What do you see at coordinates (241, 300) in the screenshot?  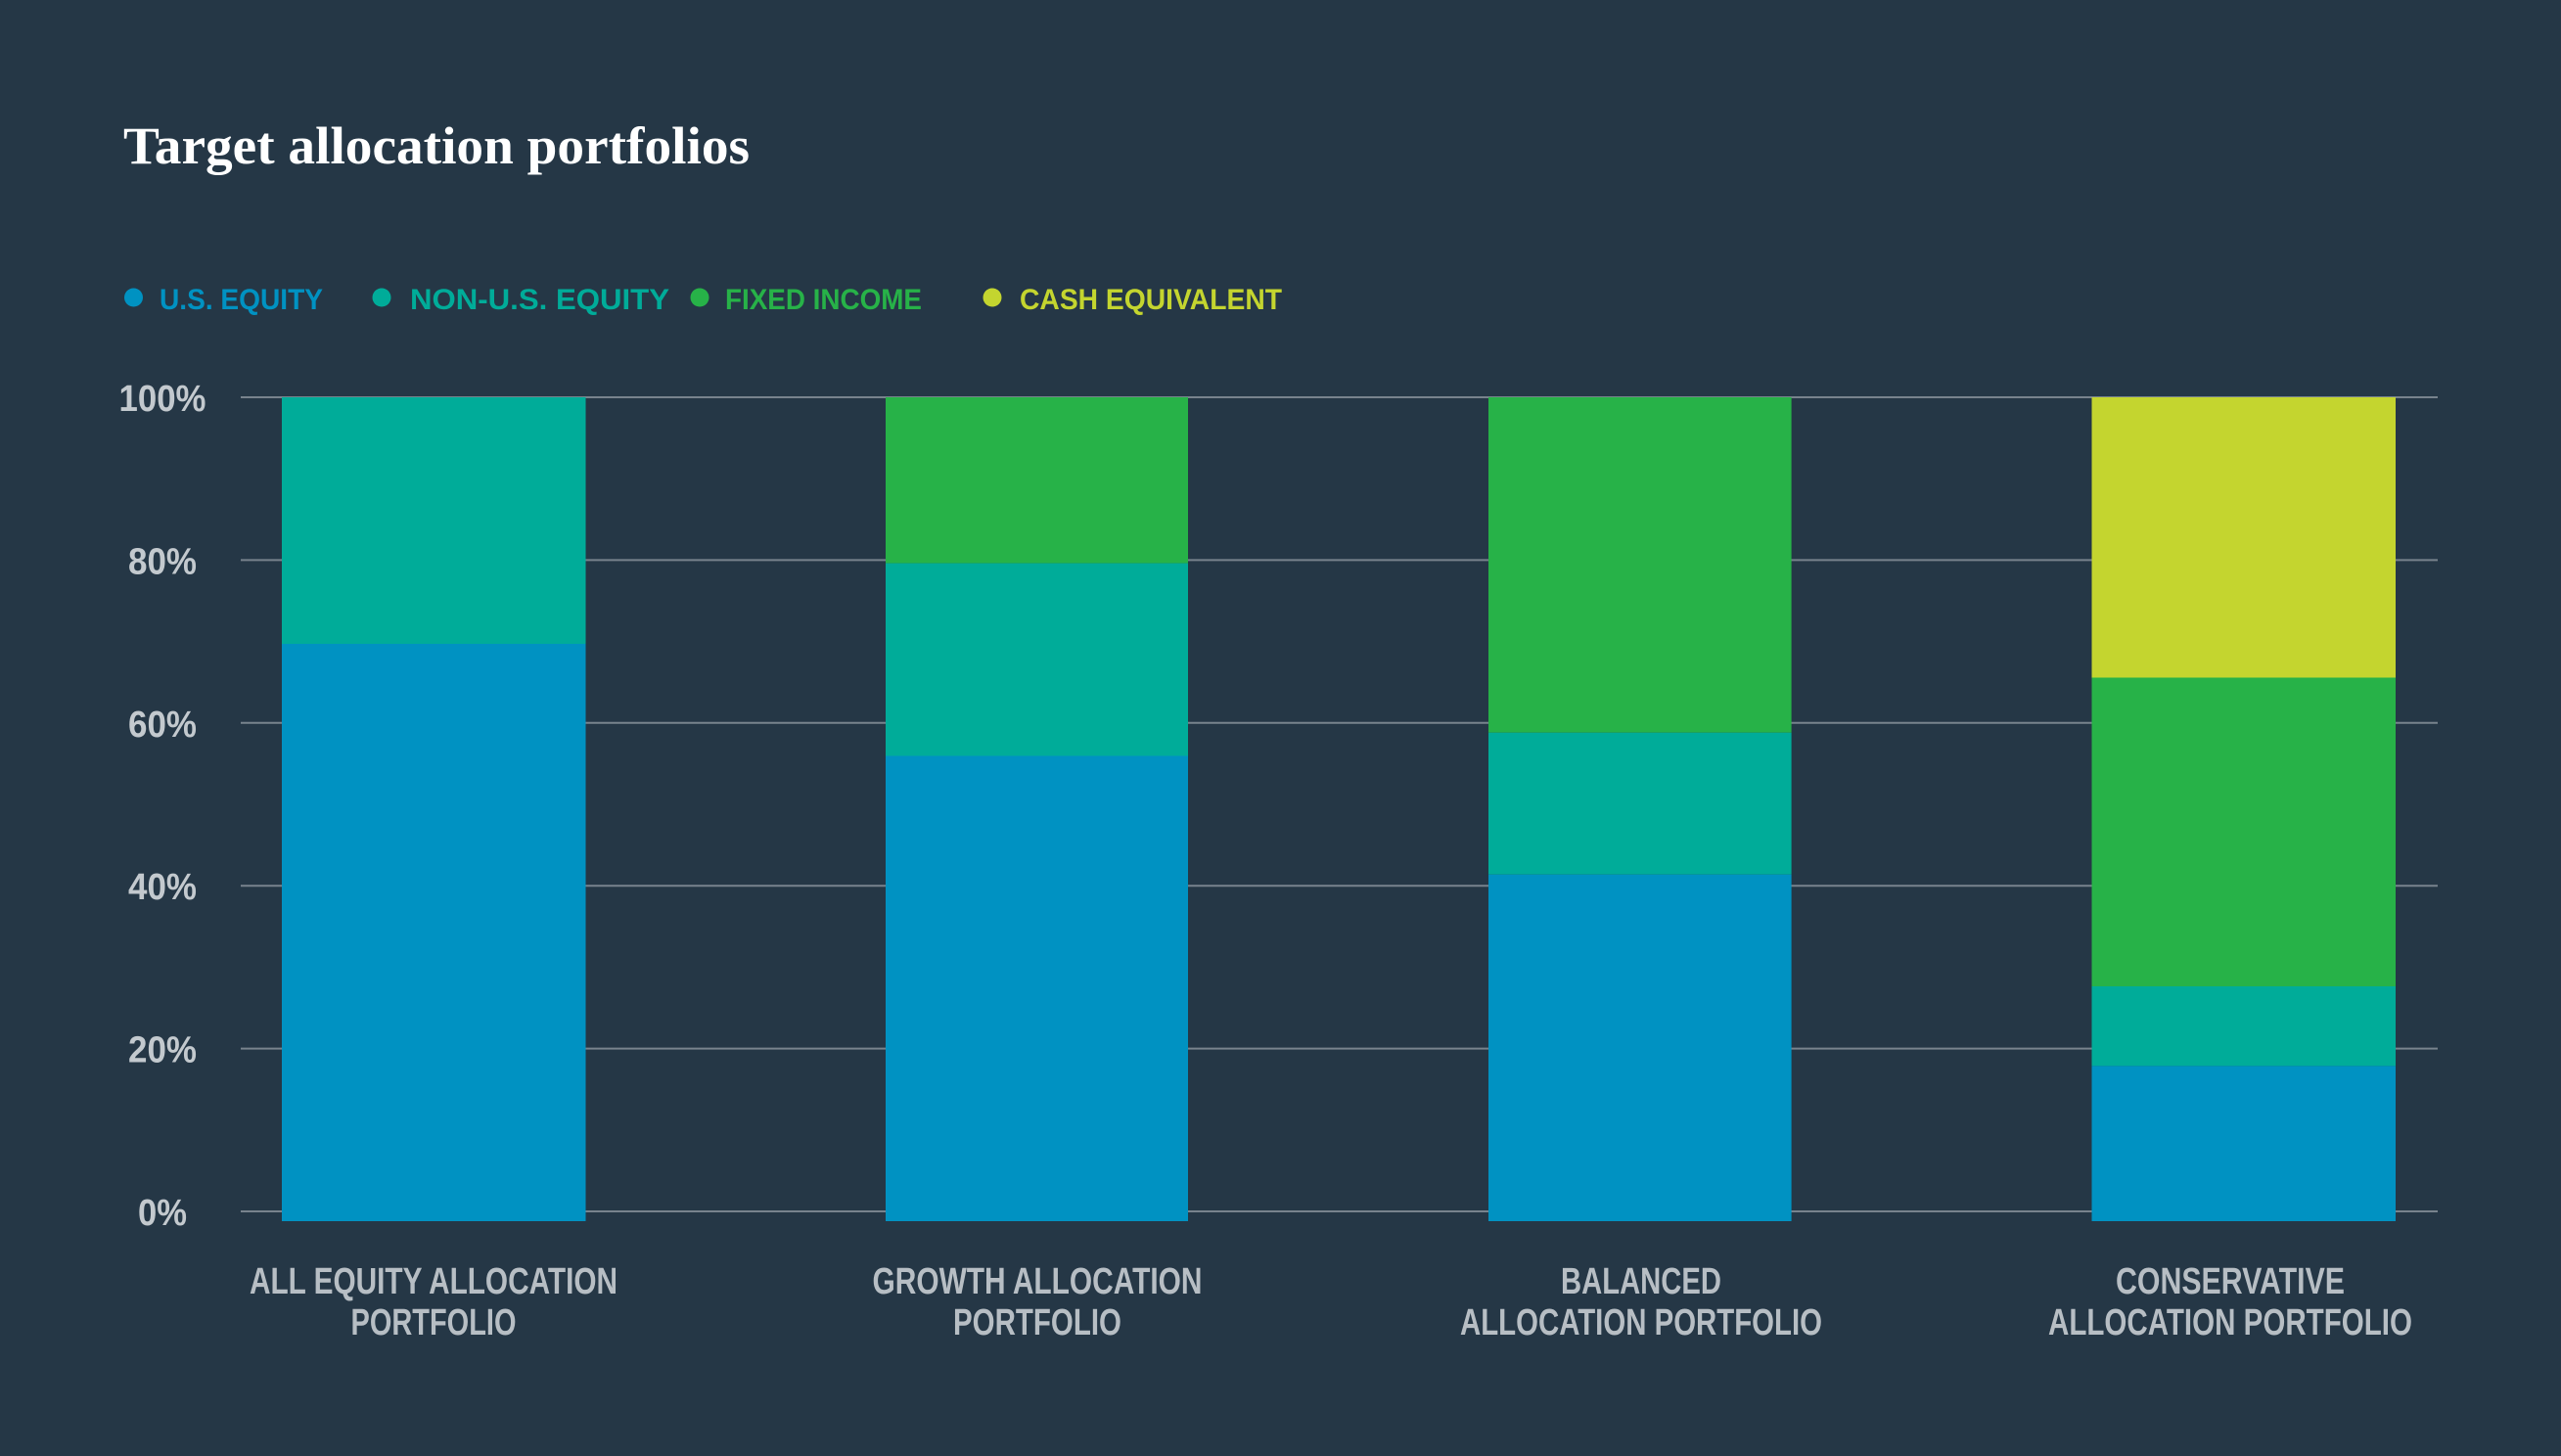 I see `svg-text: U.S. EQUITY` at bounding box center [241, 300].